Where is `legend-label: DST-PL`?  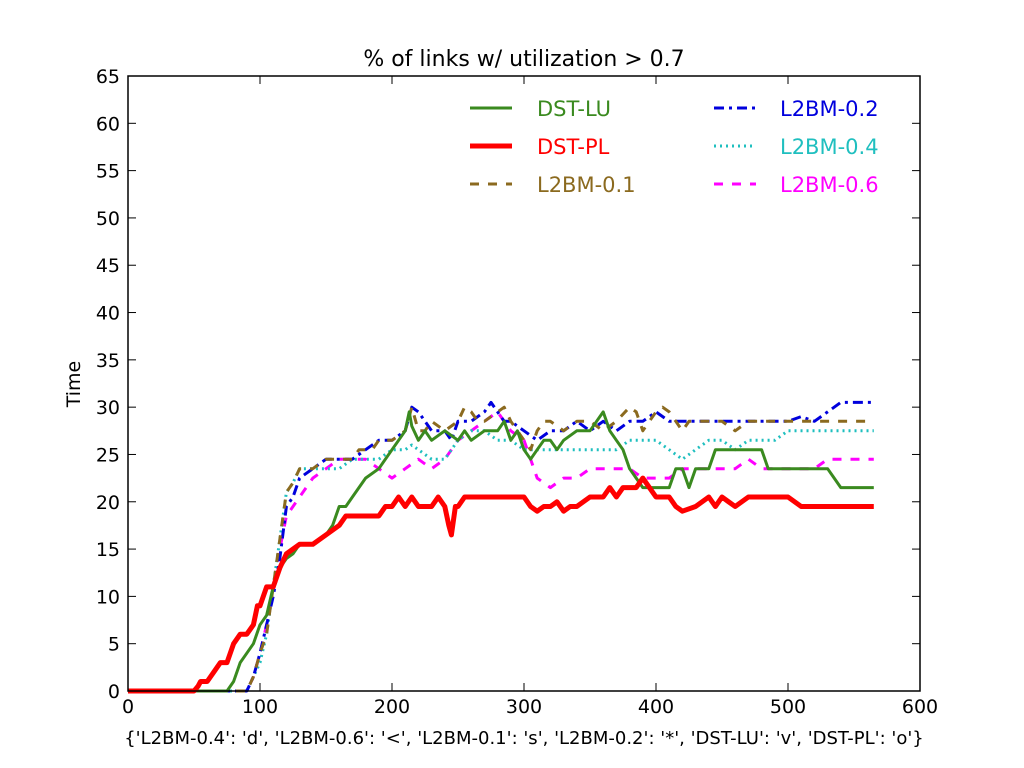 legend-label: DST-PL is located at coordinates (573, 147).